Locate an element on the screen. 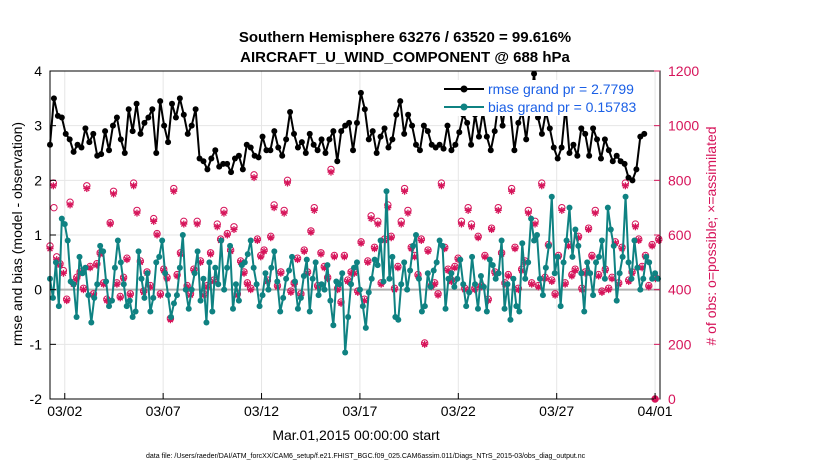 The image size is (830, 470). left-tick-label: -2 is located at coordinates (36, 399).